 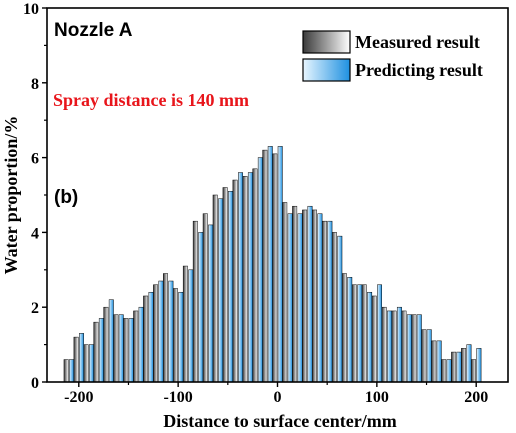 I want to click on y-tick-label: 4, so click(x=35, y=233).